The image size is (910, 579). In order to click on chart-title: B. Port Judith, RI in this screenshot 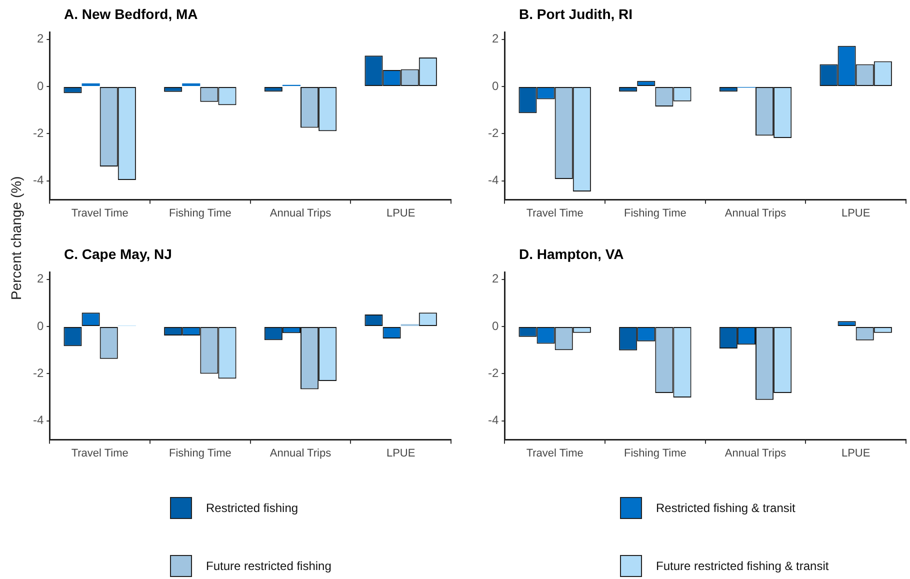, I will do `click(576, 14)`.